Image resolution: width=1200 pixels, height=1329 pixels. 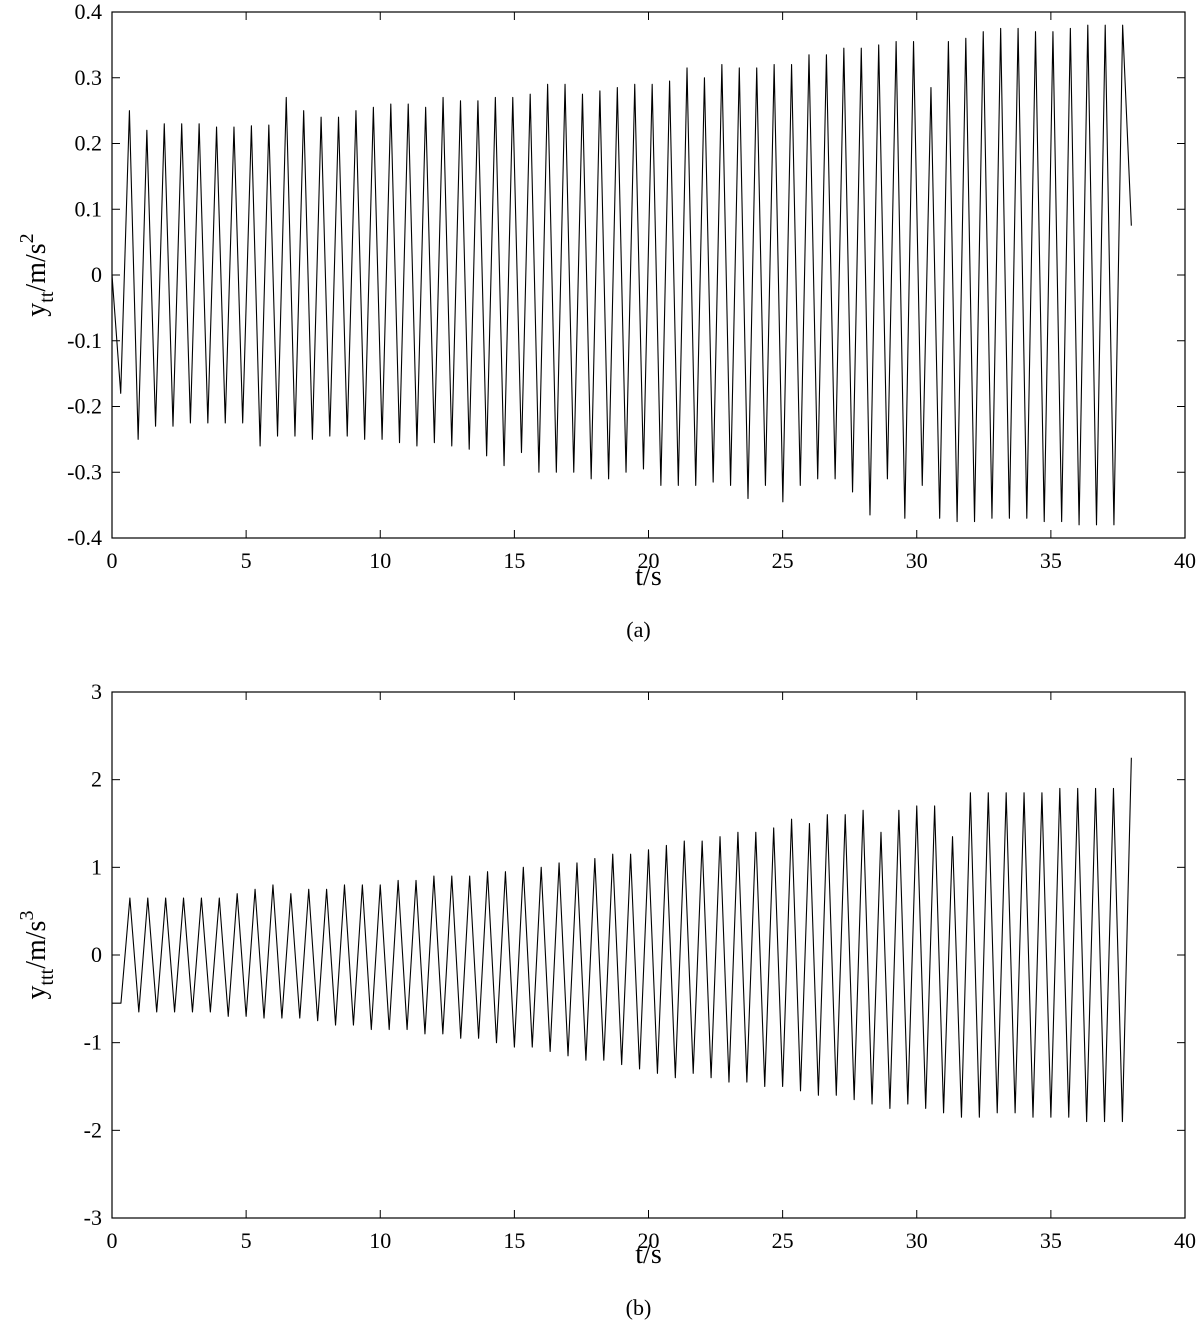 What do you see at coordinates (89, 208) in the screenshot?
I see `y-tick-label: 0.1` at bounding box center [89, 208].